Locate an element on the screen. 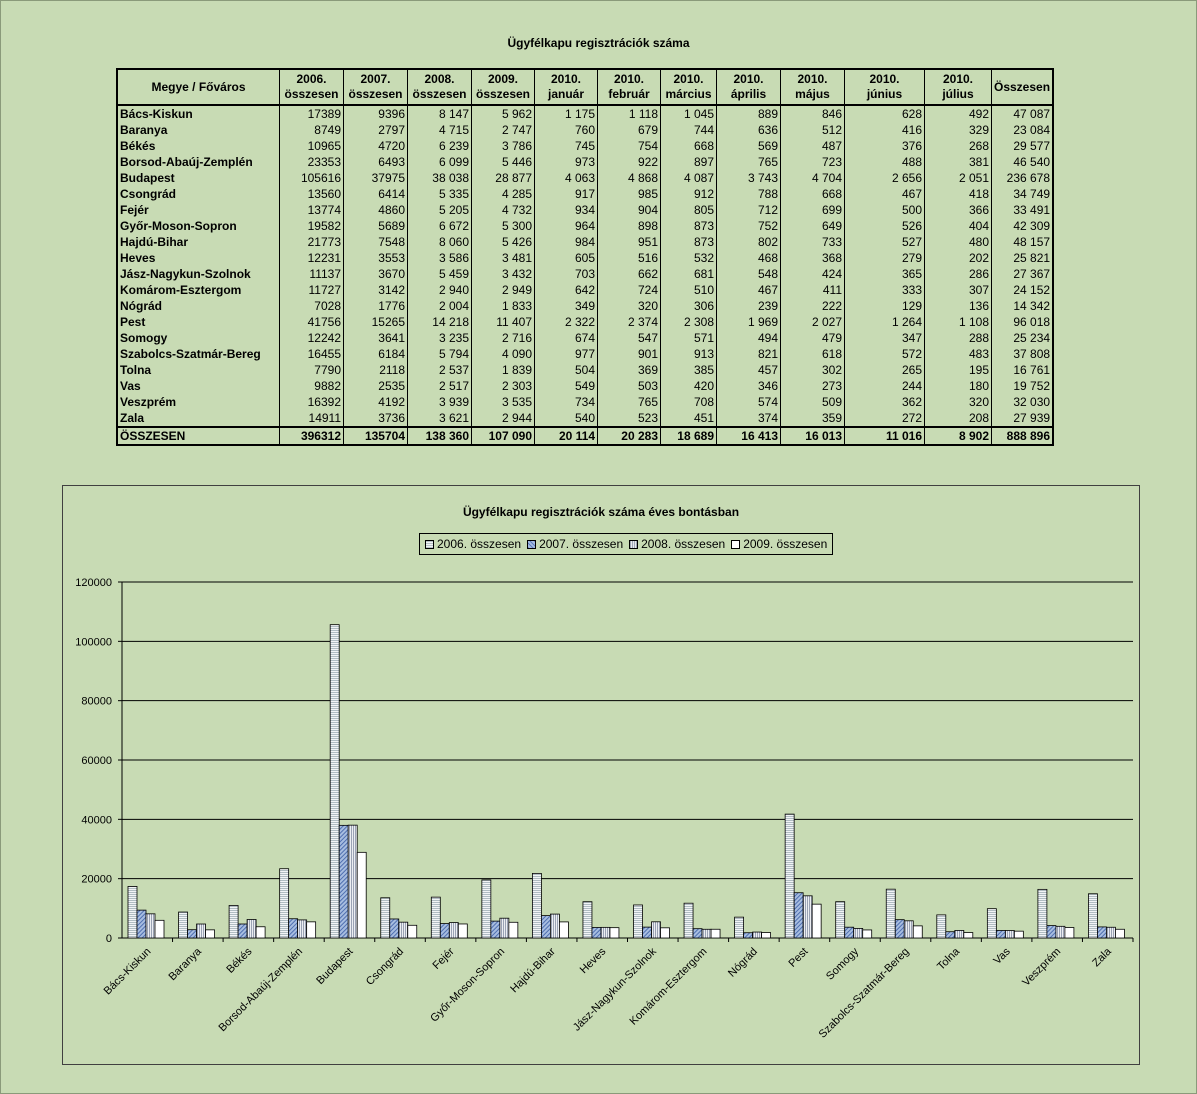  column-header: 2010. május is located at coordinates (812, 87).